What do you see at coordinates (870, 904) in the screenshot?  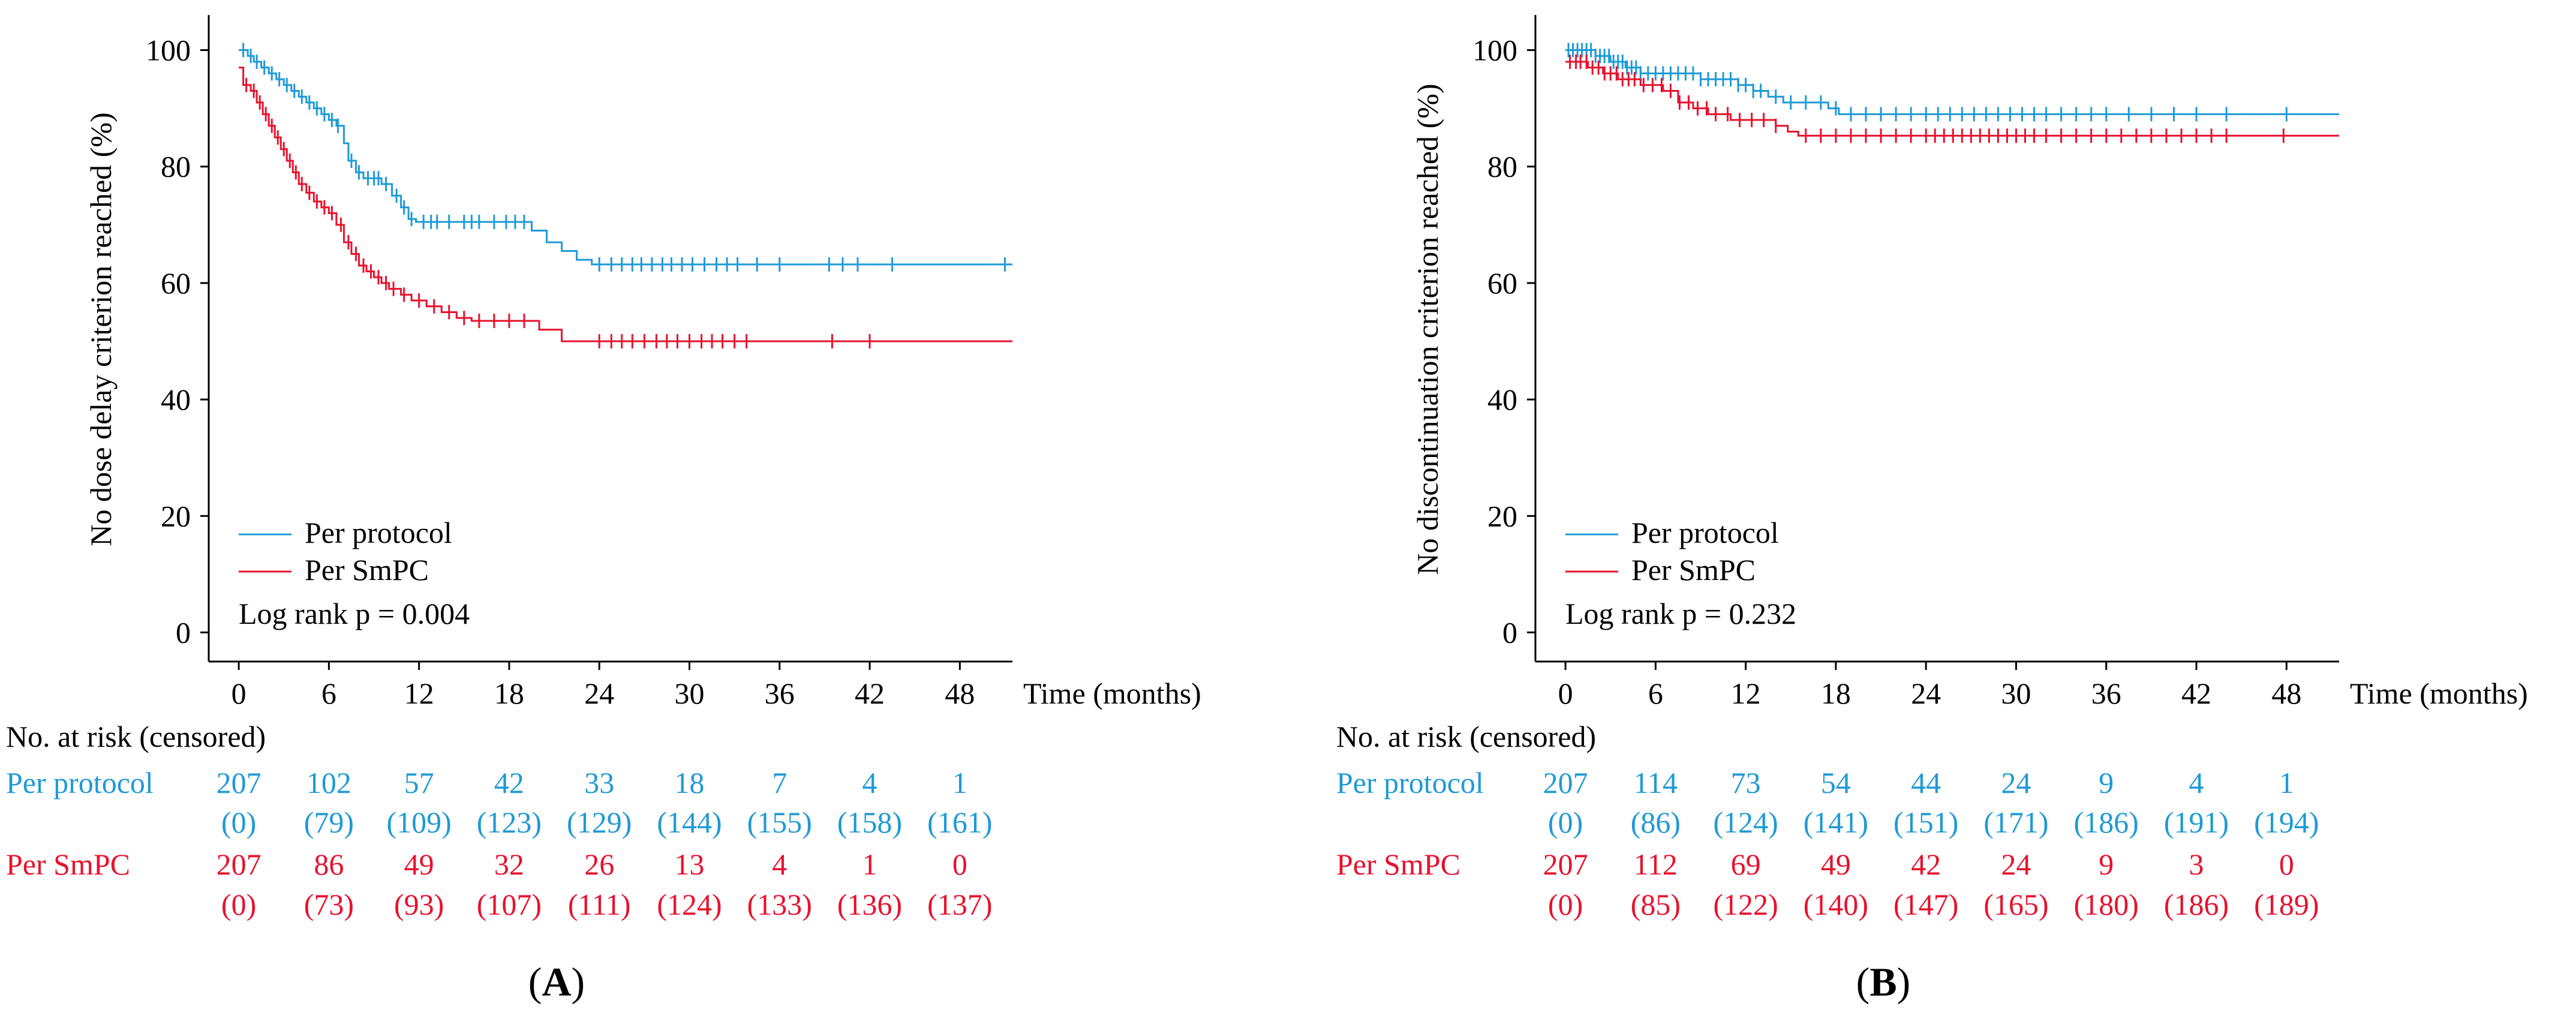 I see `censored-count: (136)` at bounding box center [870, 904].